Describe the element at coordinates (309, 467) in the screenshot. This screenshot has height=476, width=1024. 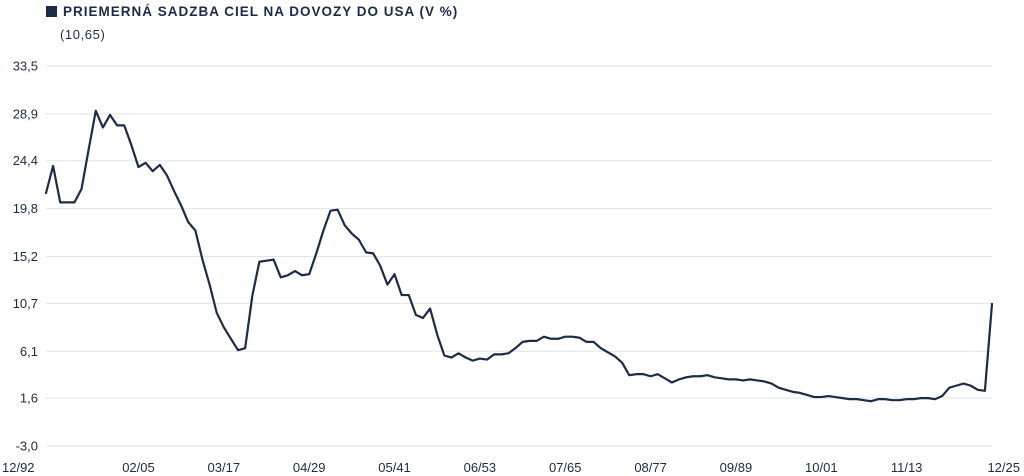
I see `x-tick-label: 04/29` at that location.